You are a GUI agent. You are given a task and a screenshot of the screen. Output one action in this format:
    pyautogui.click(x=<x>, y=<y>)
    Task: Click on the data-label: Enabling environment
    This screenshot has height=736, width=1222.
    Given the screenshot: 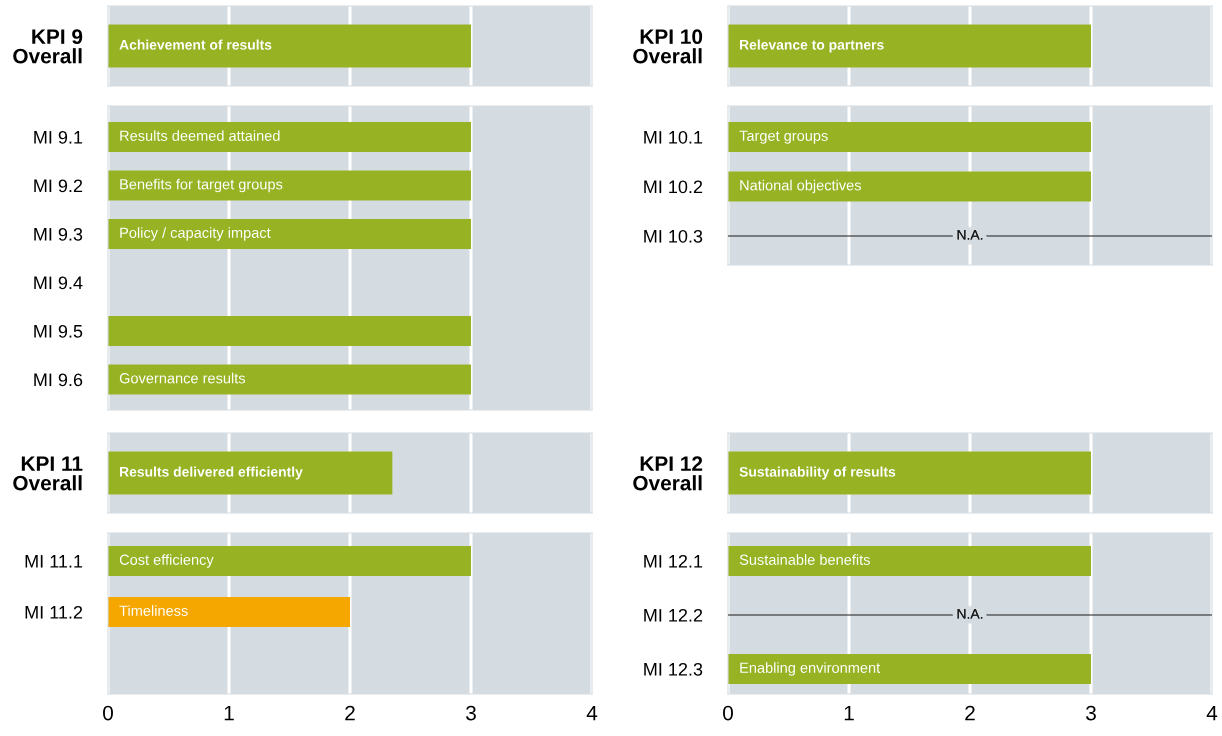 What is the action you would take?
    pyautogui.click(x=810, y=669)
    